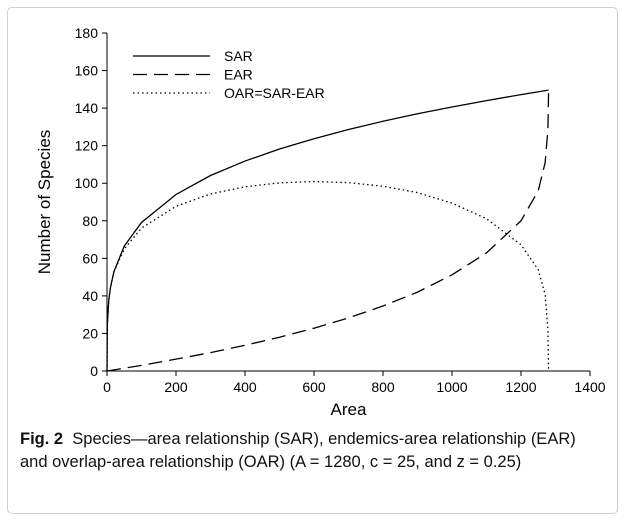  What do you see at coordinates (176, 387) in the screenshot?
I see `x-tick-label: 200` at bounding box center [176, 387].